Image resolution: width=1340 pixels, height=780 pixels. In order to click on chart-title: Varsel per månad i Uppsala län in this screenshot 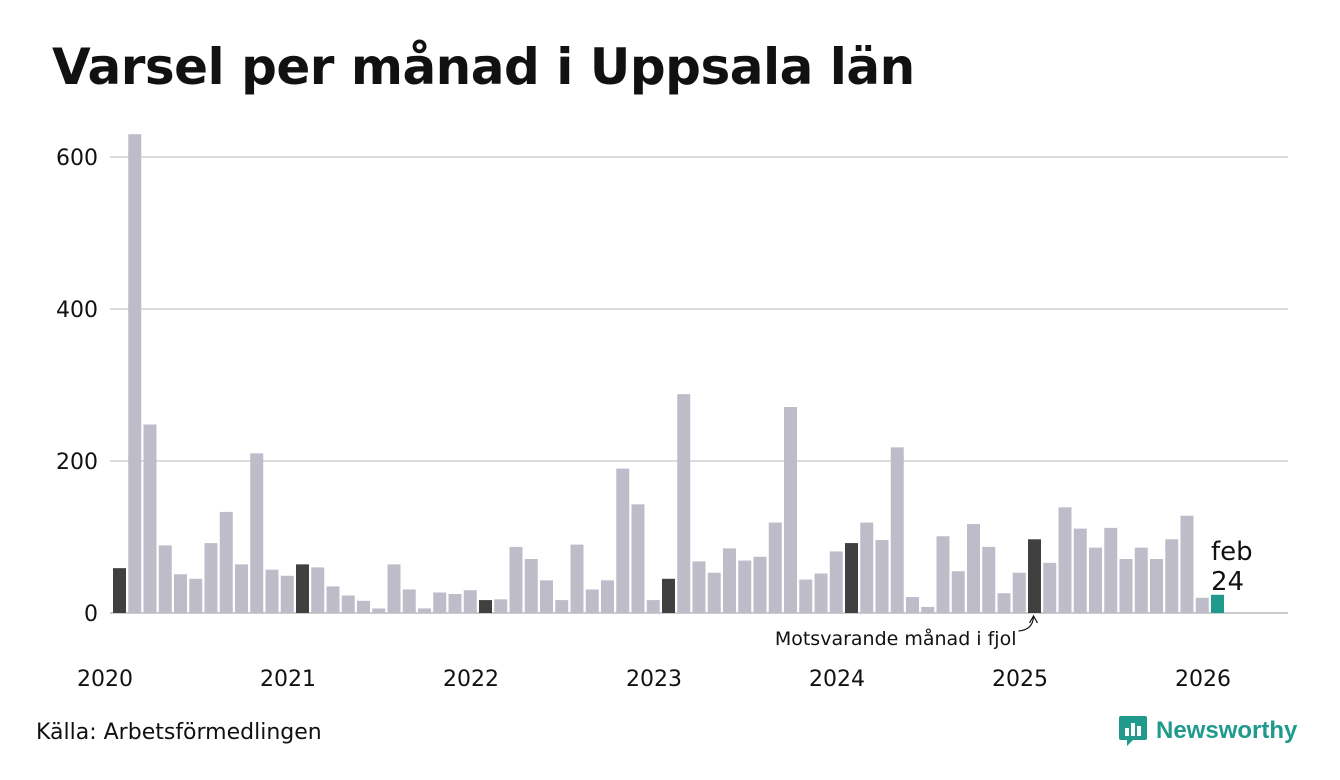, I will do `click(483, 67)`.